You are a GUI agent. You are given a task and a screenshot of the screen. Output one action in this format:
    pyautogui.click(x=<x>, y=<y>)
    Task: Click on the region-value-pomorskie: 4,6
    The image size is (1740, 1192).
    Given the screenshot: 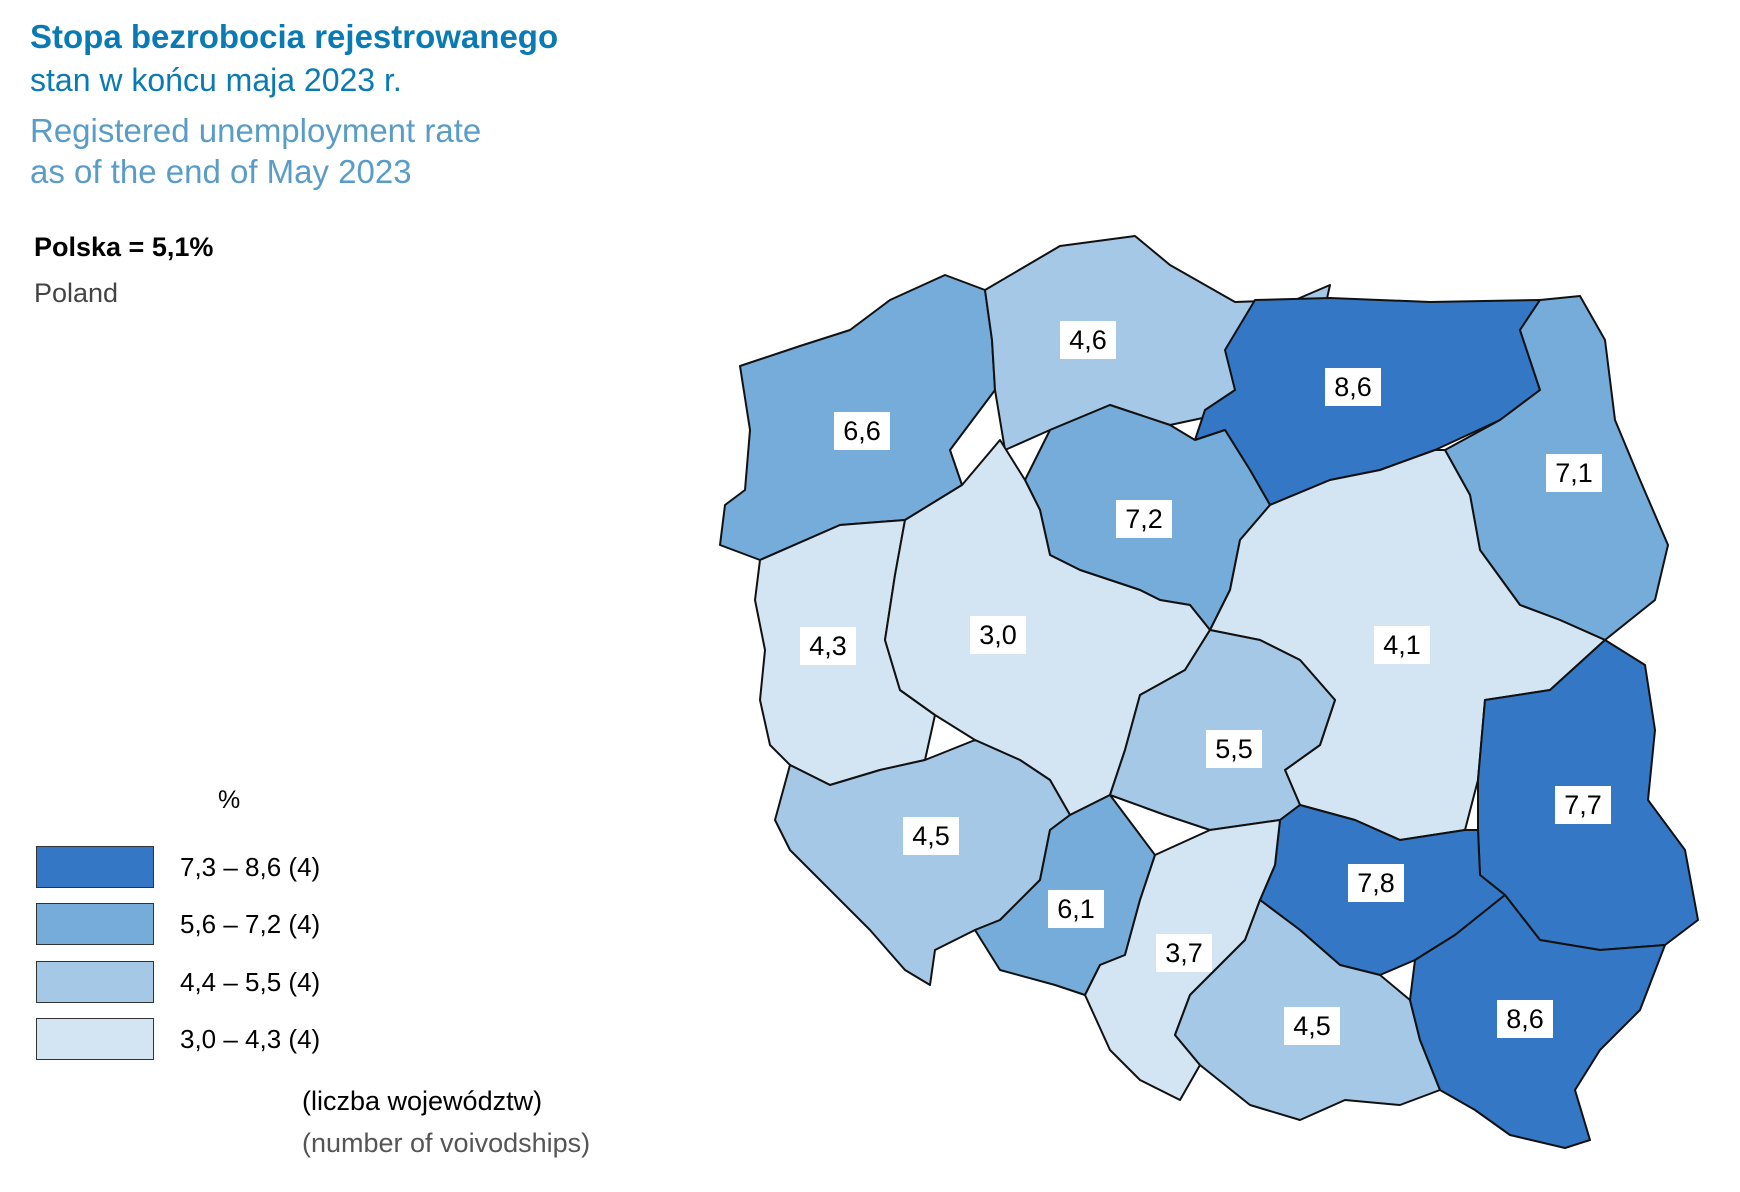 What is the action you would take?
    pyautogui.click(x=1088, y=340)
    